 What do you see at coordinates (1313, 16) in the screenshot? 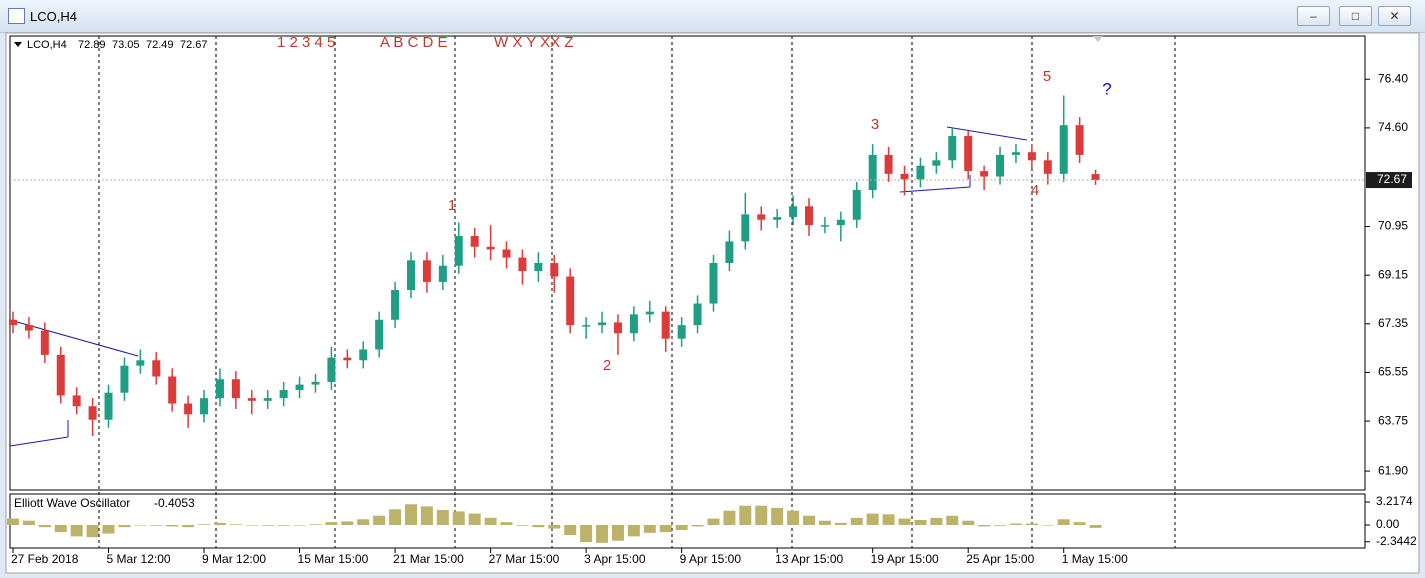
I see `minimize-button: –` at bounding box center [1313, 16].